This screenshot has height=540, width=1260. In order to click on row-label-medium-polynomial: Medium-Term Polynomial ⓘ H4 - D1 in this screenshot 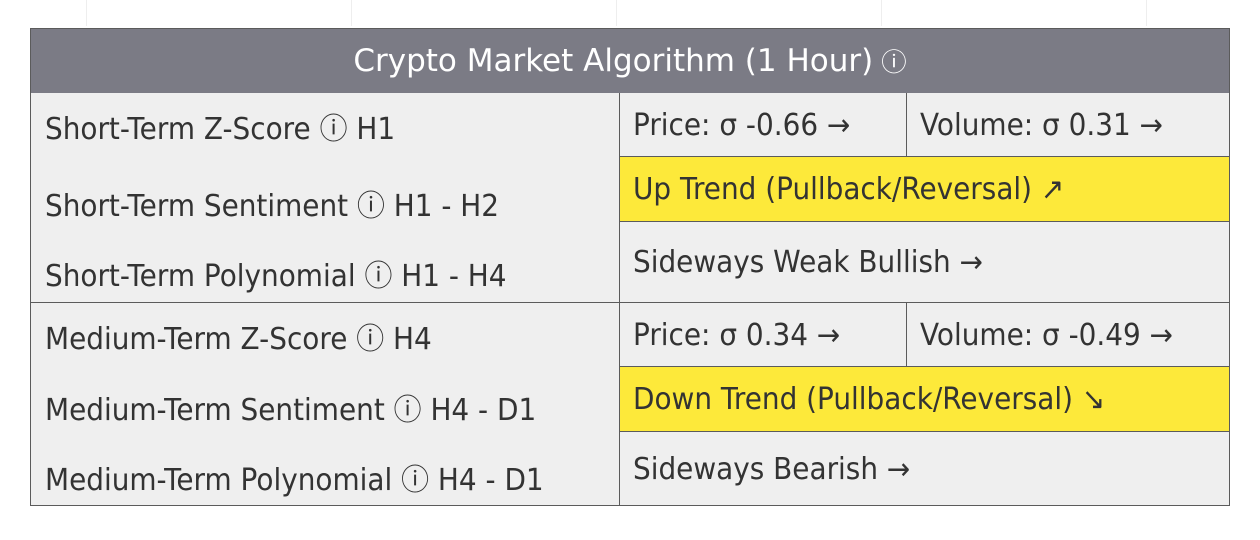, I will do `click(294, 477)`.